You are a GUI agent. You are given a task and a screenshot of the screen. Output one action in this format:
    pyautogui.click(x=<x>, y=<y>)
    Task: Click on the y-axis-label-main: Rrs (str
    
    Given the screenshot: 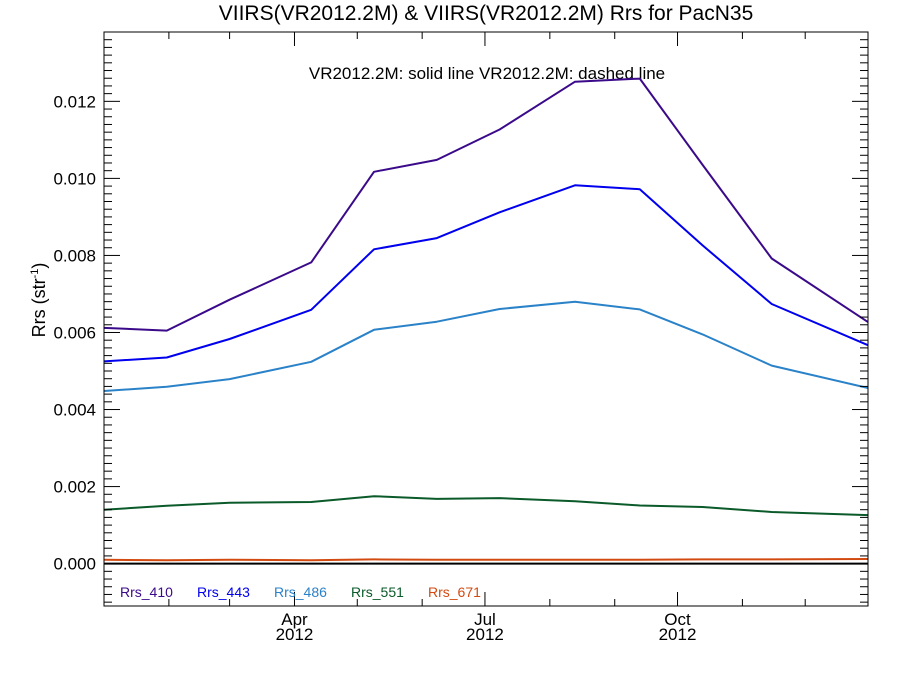 What is the action you would take?
    pyautogui.click(x=39, y=307)
    